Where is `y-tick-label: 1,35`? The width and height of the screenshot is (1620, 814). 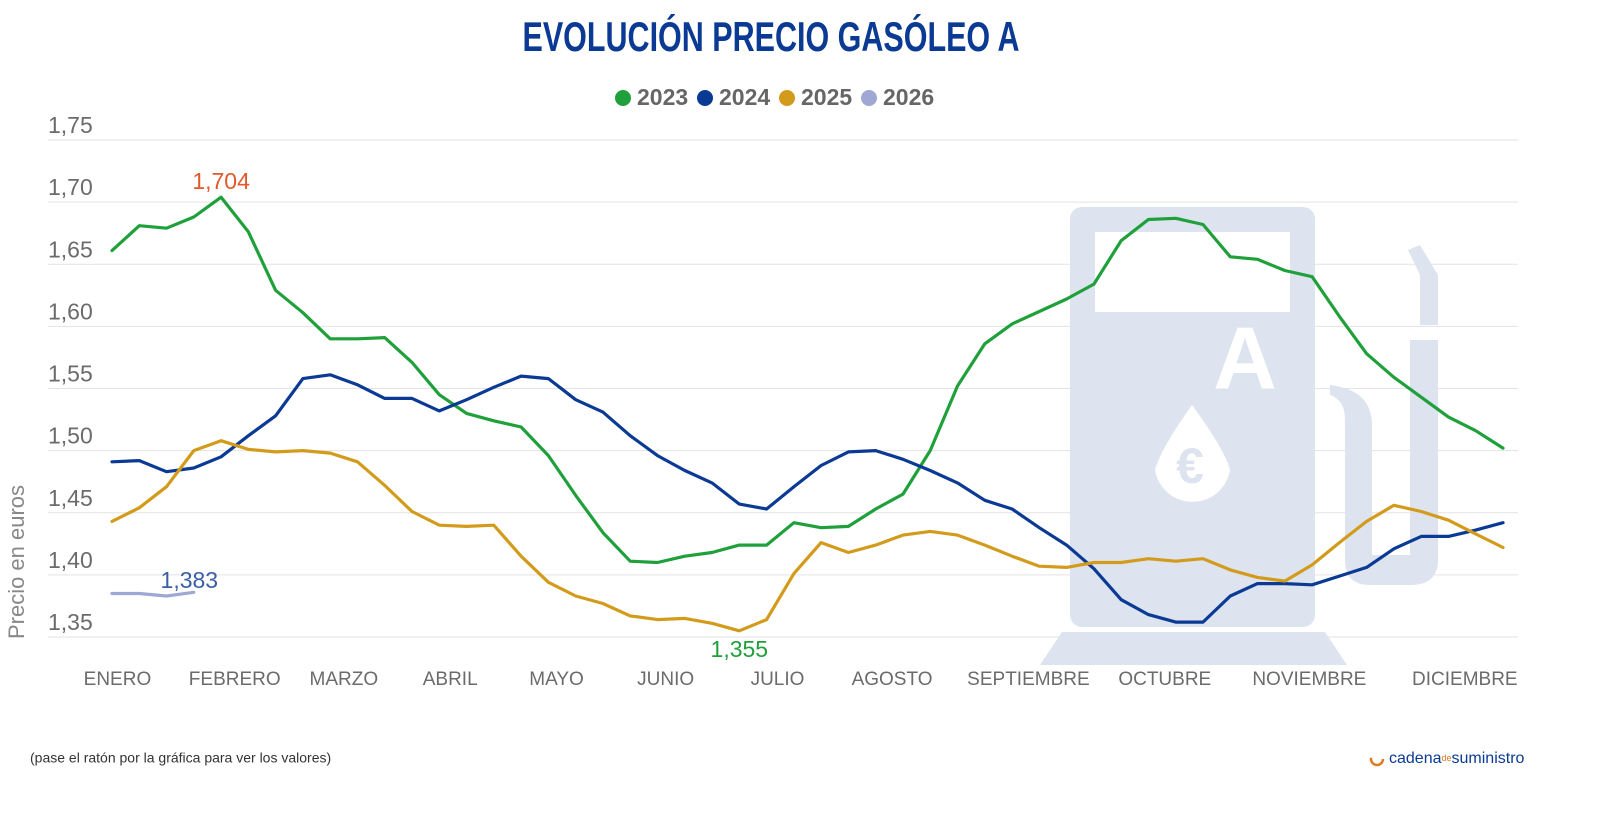
y-tick-label: 1,35 is located at coordinates (70, 622).